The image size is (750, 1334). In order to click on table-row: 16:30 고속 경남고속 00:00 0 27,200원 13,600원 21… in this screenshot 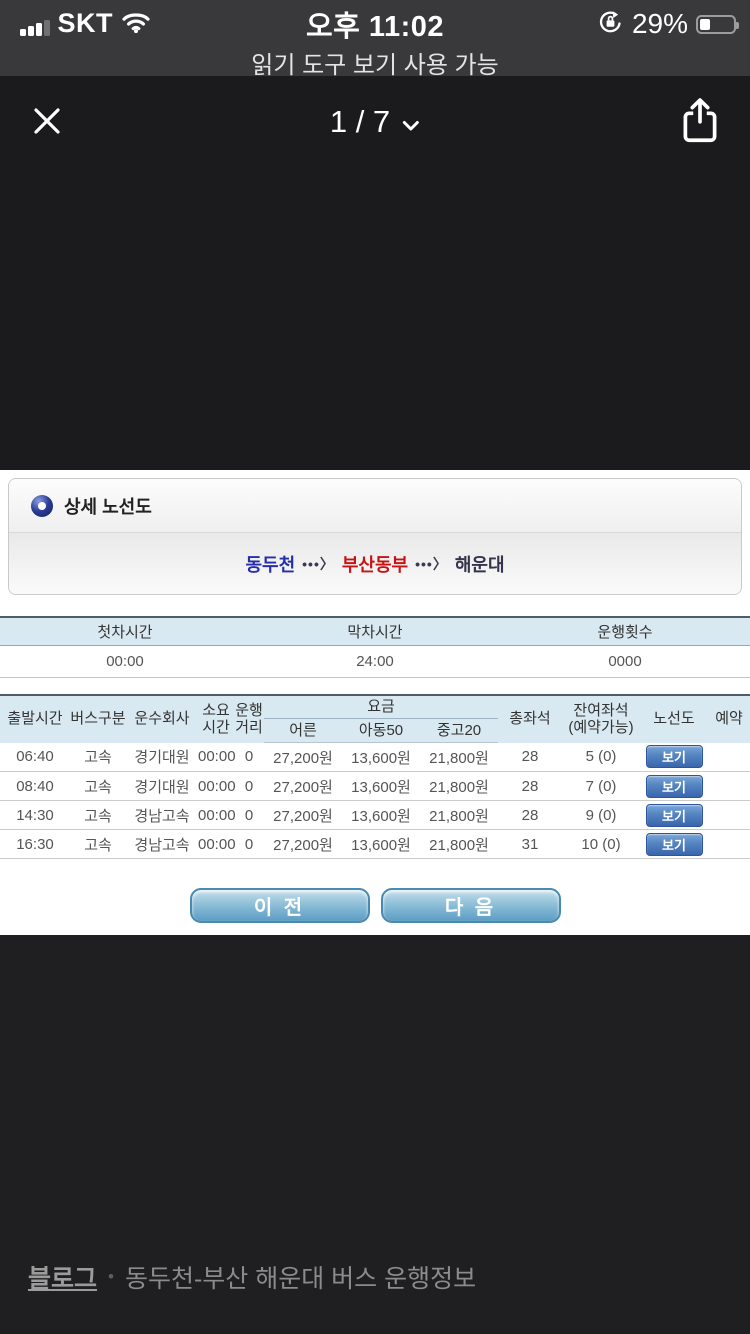, I will do `click(375, 844)`.